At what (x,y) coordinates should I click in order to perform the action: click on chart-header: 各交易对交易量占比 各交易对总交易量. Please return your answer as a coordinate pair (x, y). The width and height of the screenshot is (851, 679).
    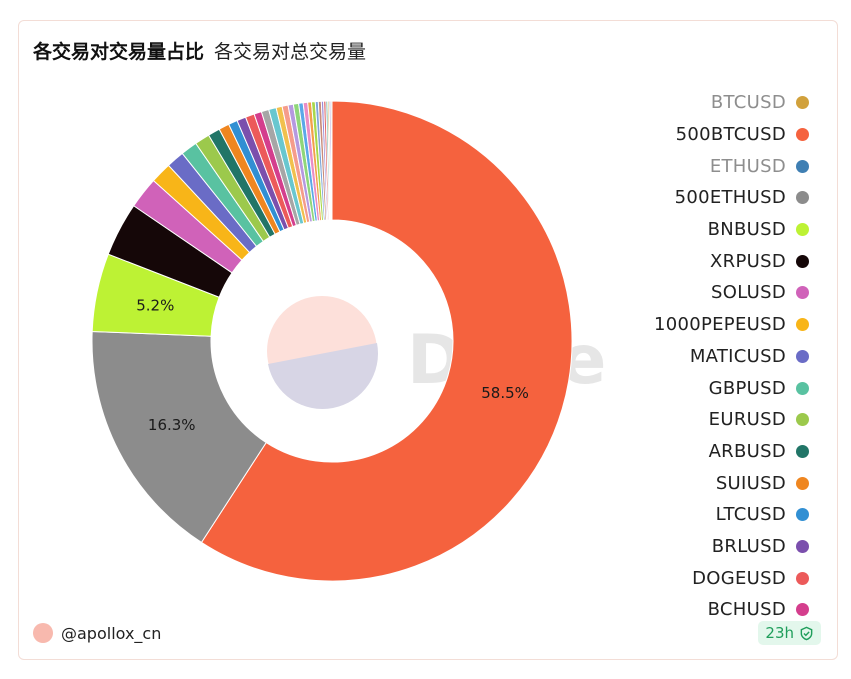
    Looking at the image, I should click on (199, 50).